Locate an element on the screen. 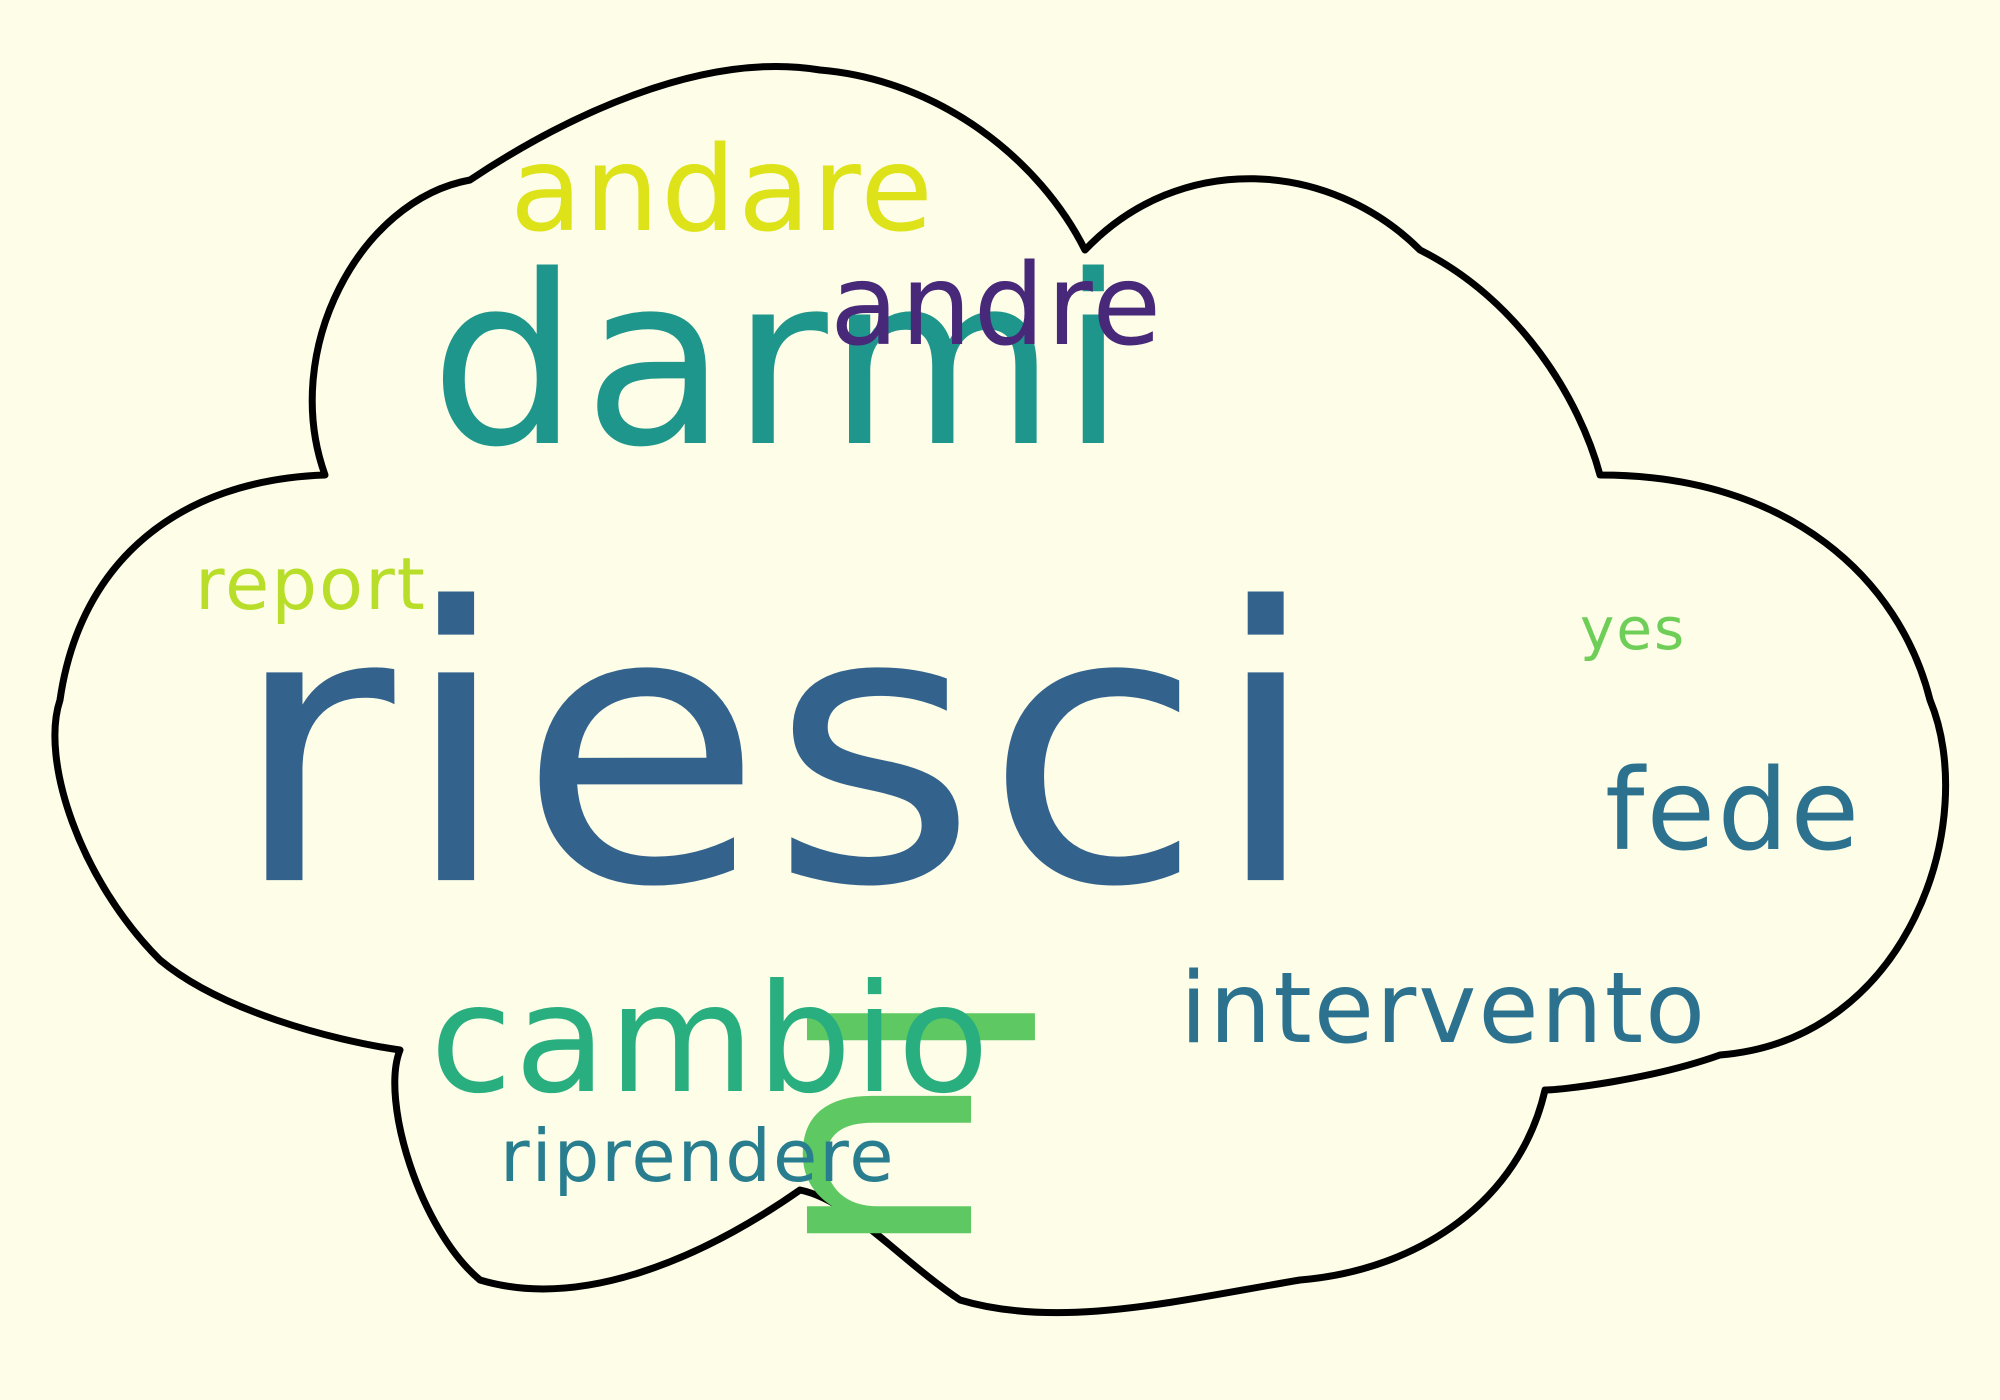 Image resolution: width=2000 pixels, height=1400 pixels. word-intervento: intervento is located at coordinates (1444, 1009).